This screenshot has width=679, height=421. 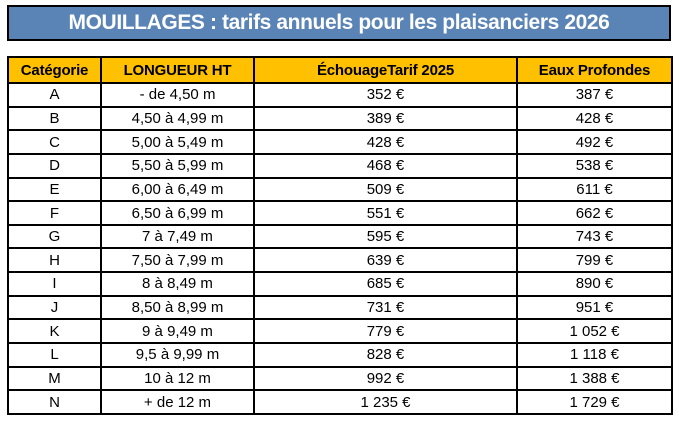 I want to click on cell-eaux-profondes: 428 €, so click(x=594, y=118).